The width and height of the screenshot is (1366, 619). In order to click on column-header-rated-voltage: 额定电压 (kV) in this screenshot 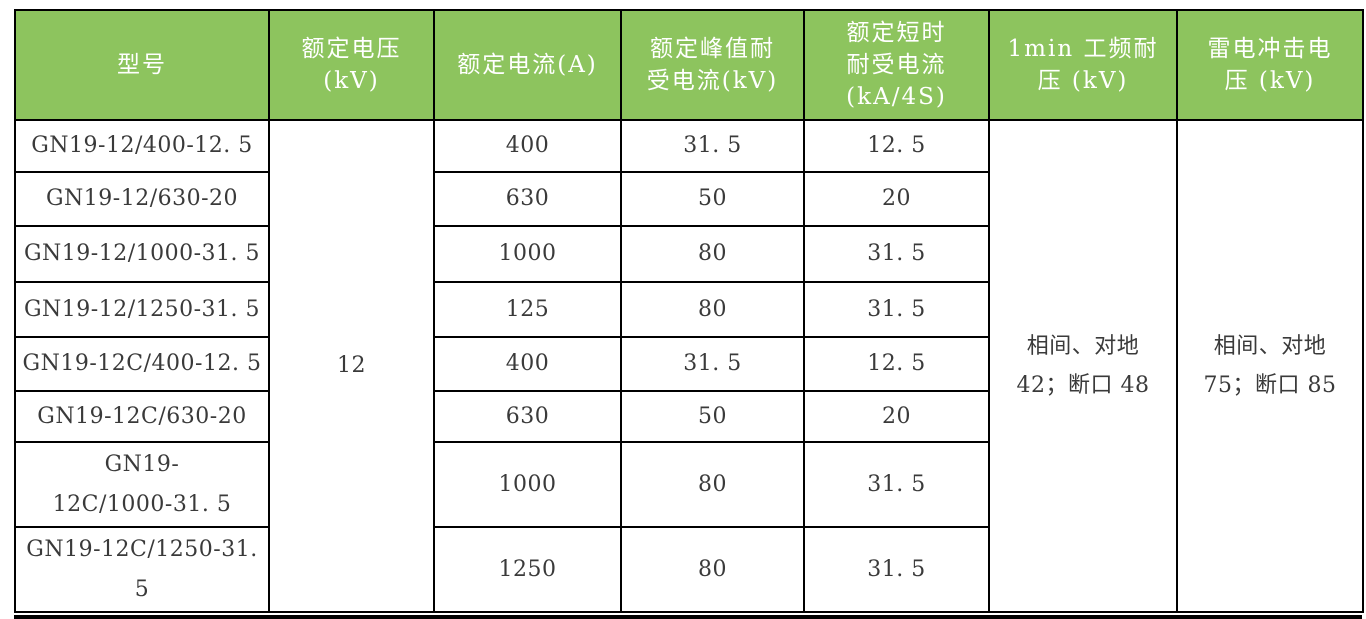, I will do `click(351, 65)`.